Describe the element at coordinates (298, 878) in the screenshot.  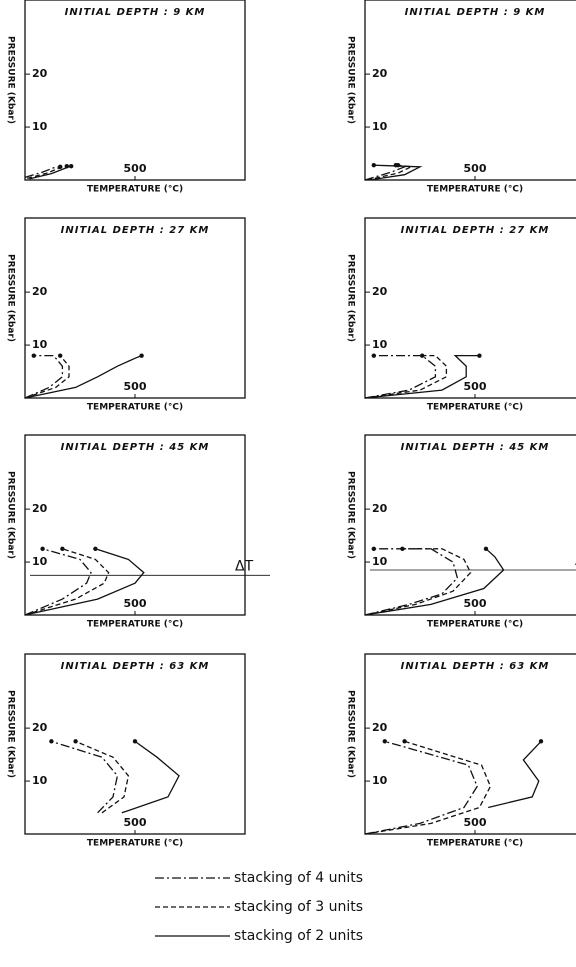
I see `legend-label: stacking of 4 units` at that location.